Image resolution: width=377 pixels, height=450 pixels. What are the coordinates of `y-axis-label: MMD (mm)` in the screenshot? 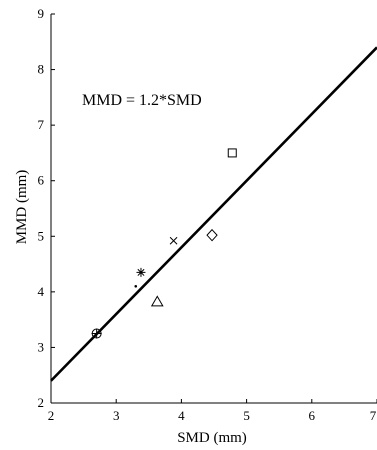 It's located at (22, 207).